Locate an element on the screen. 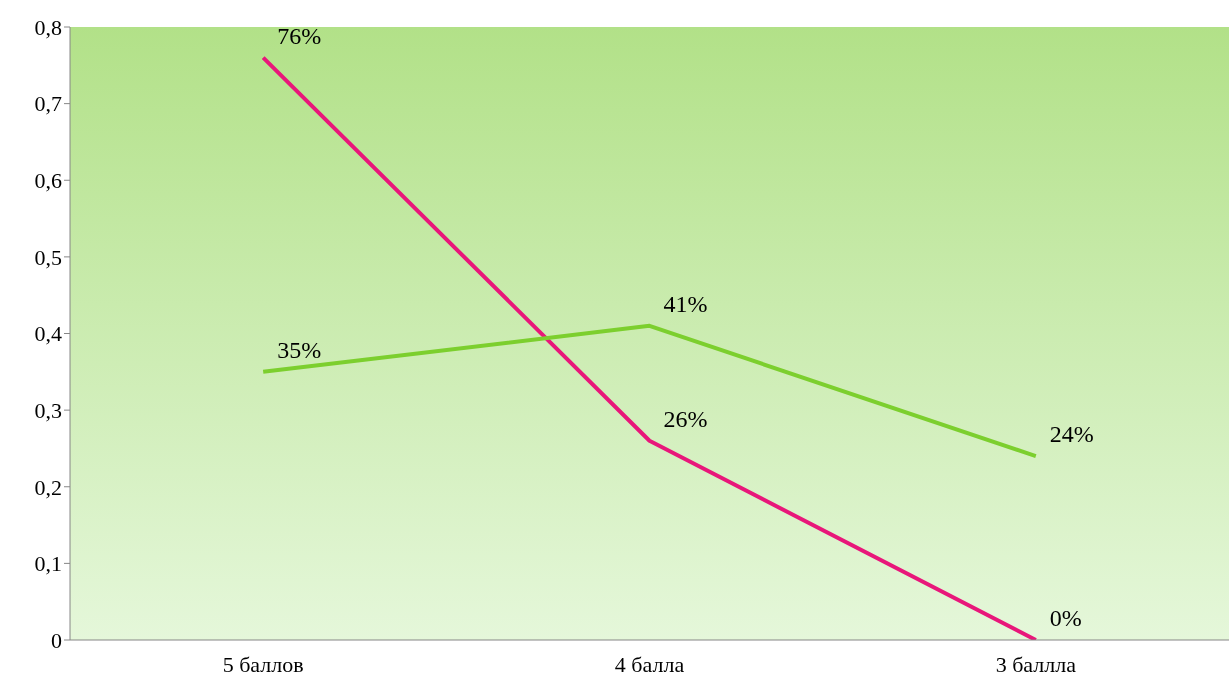 The width and height of the screenshot is (1229, 691). data-label: 0% is located at coordinates (1065, 618).